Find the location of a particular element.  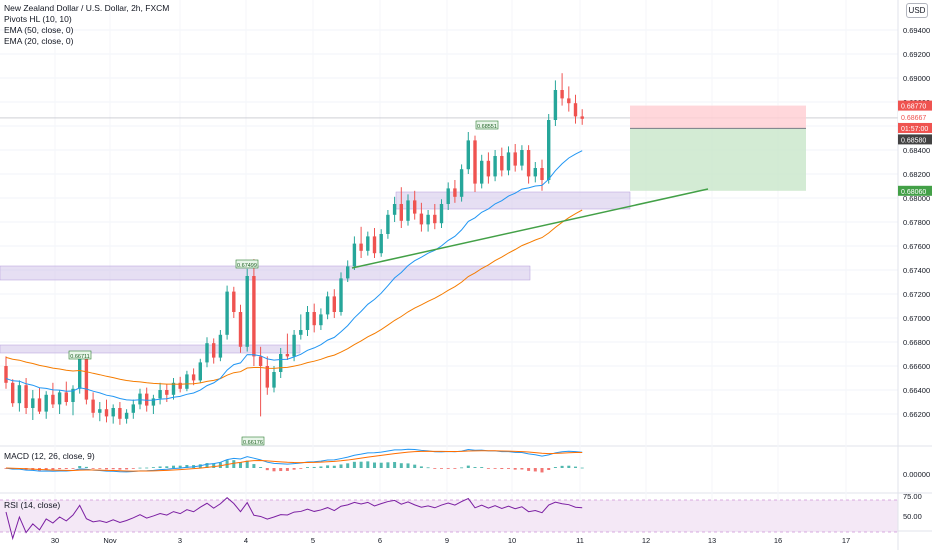

time-axis: 30 Nov 3 4 5 6 9 10 11 12 13 16 17 is located at coordinates (450, 540).